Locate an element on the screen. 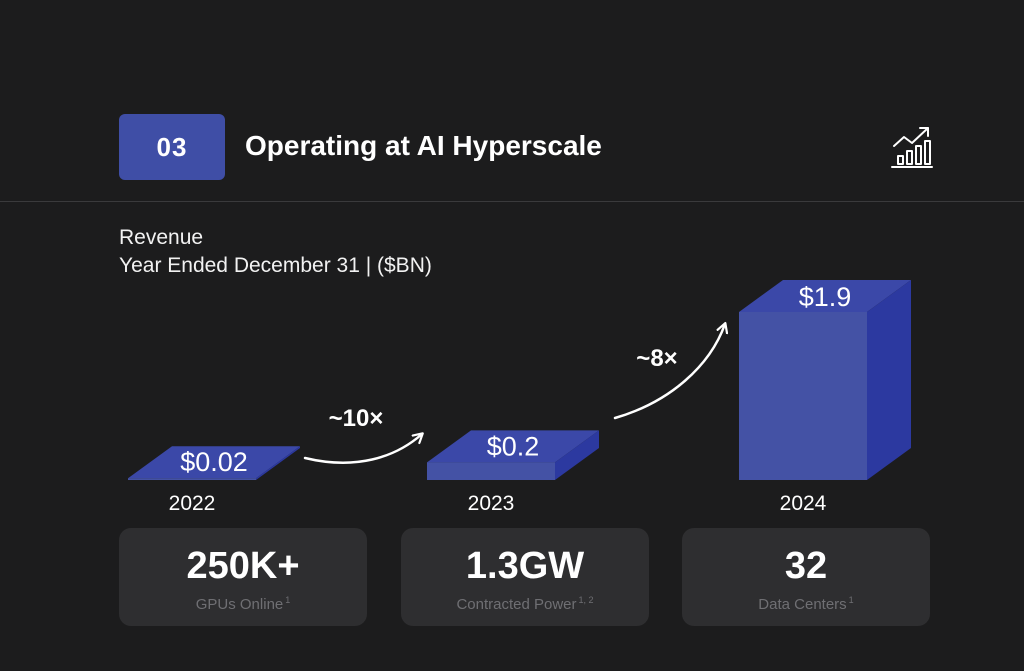  stat-label-text: Contracted Power is located at coordinates (516, 604).